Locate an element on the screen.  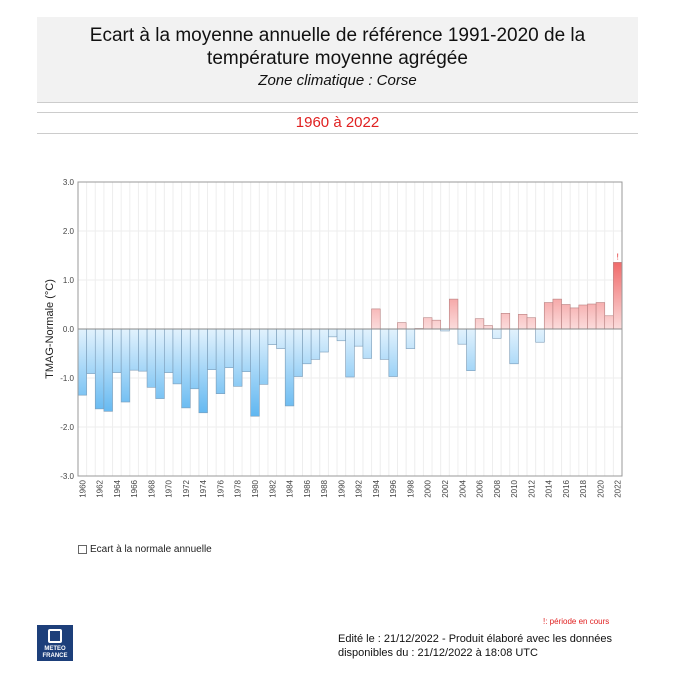
bar-1973 is located at coordinates (194, 359).